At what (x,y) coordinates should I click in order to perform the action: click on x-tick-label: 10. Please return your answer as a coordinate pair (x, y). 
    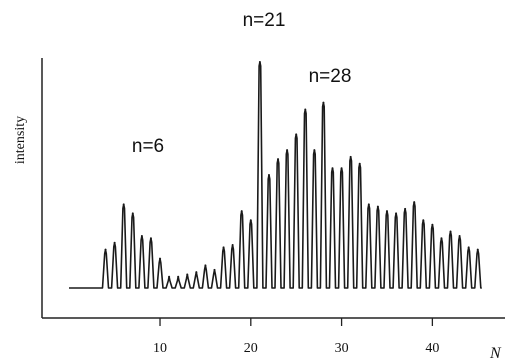
    Looking at the image, I should click on (160, 348).